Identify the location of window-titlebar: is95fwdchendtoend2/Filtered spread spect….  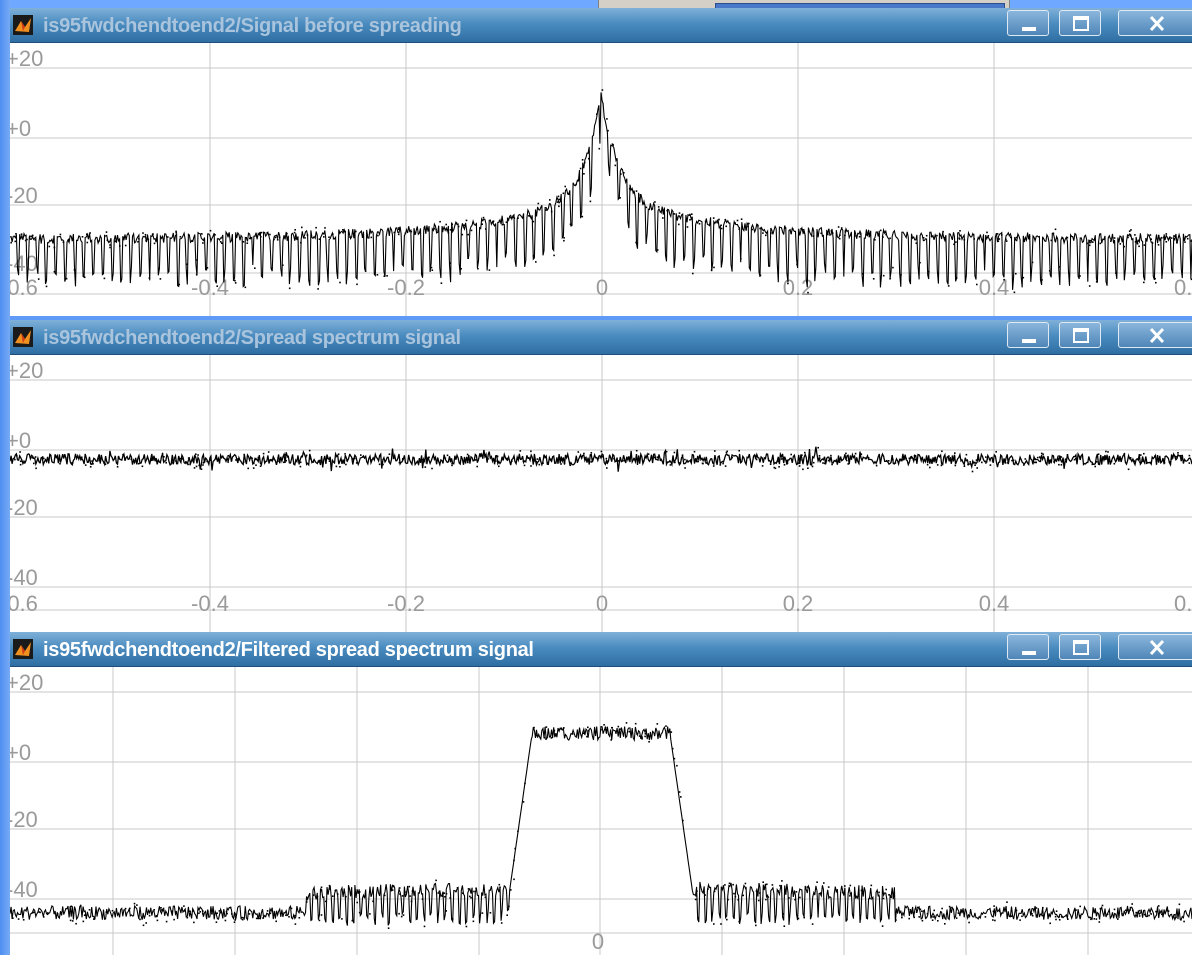
(601, 649).